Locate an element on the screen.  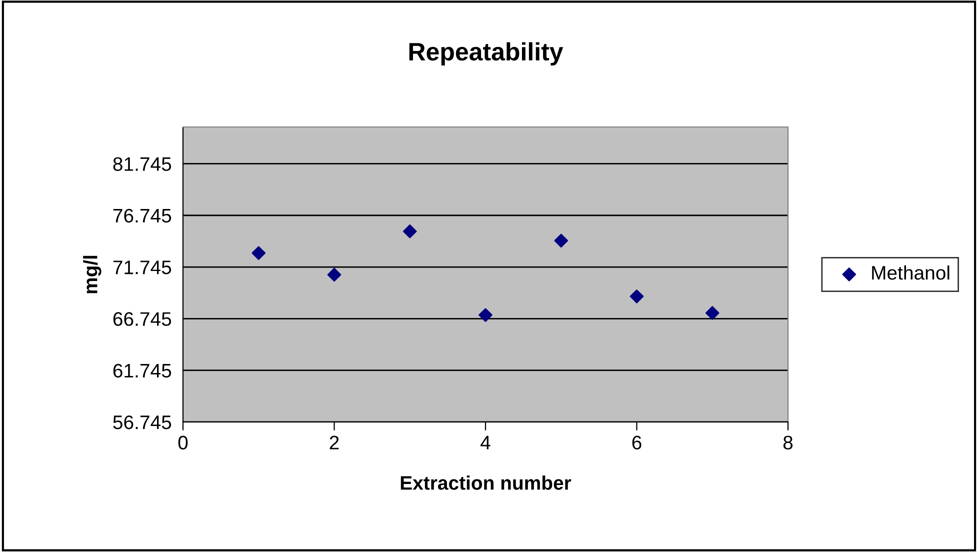
x-tick-label: 0 is located at coordinates (183, 443).